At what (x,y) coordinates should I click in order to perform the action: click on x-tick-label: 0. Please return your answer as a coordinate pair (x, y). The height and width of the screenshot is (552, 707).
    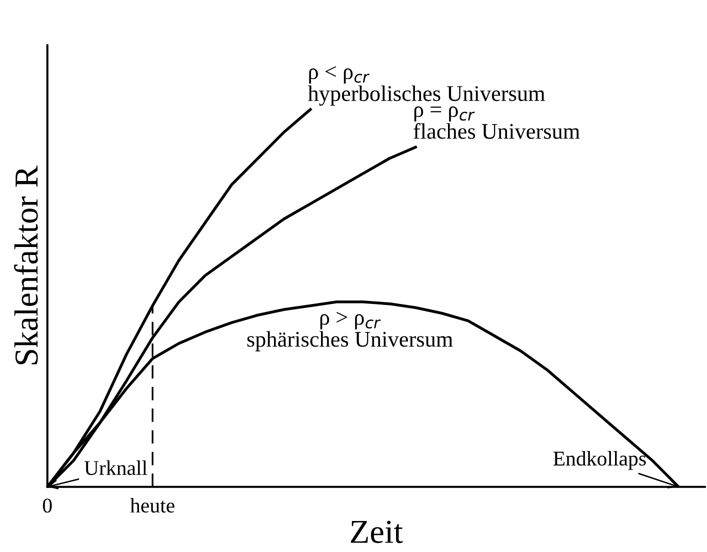
    Looking at the image, I should click on (47, 505).